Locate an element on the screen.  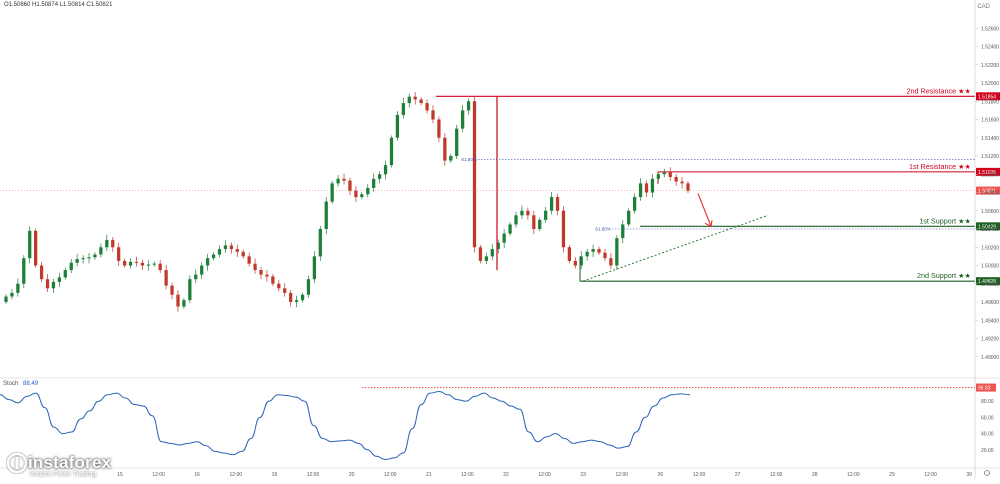
level-label: 1st Resistance ★★ is located at coordinates (940, 166).